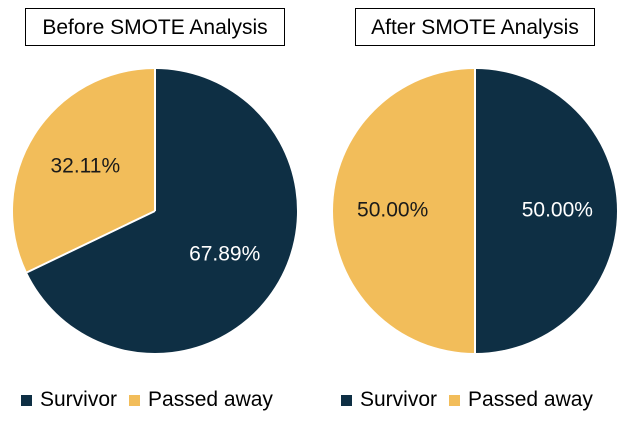  Describe the element at coordinates (85, 166) in the screenshot. I see `slice-label-passed-away: 32.11%` at that location.